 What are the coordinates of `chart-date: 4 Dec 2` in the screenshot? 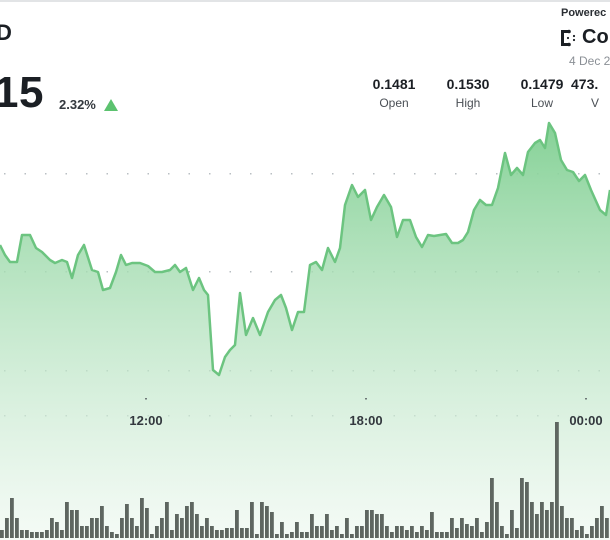 It's located at (589, 61).